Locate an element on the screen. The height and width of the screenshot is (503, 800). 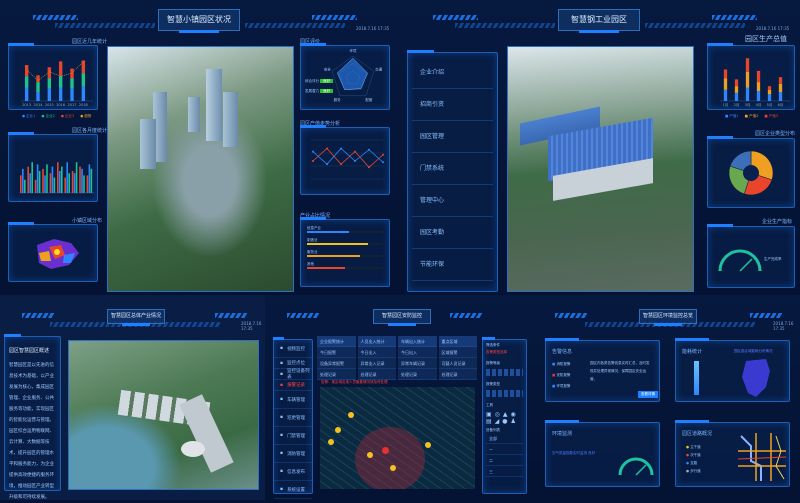
data-point is located at coordinates (355, 151).